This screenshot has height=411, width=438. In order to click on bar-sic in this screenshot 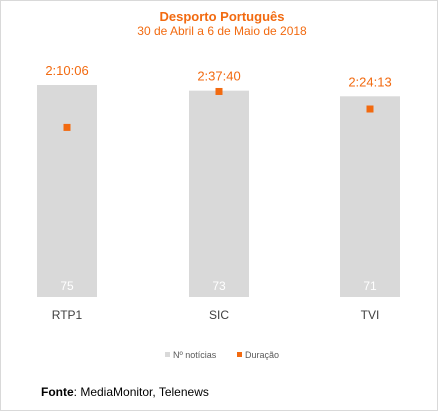, I will do `click(219, 193)`.